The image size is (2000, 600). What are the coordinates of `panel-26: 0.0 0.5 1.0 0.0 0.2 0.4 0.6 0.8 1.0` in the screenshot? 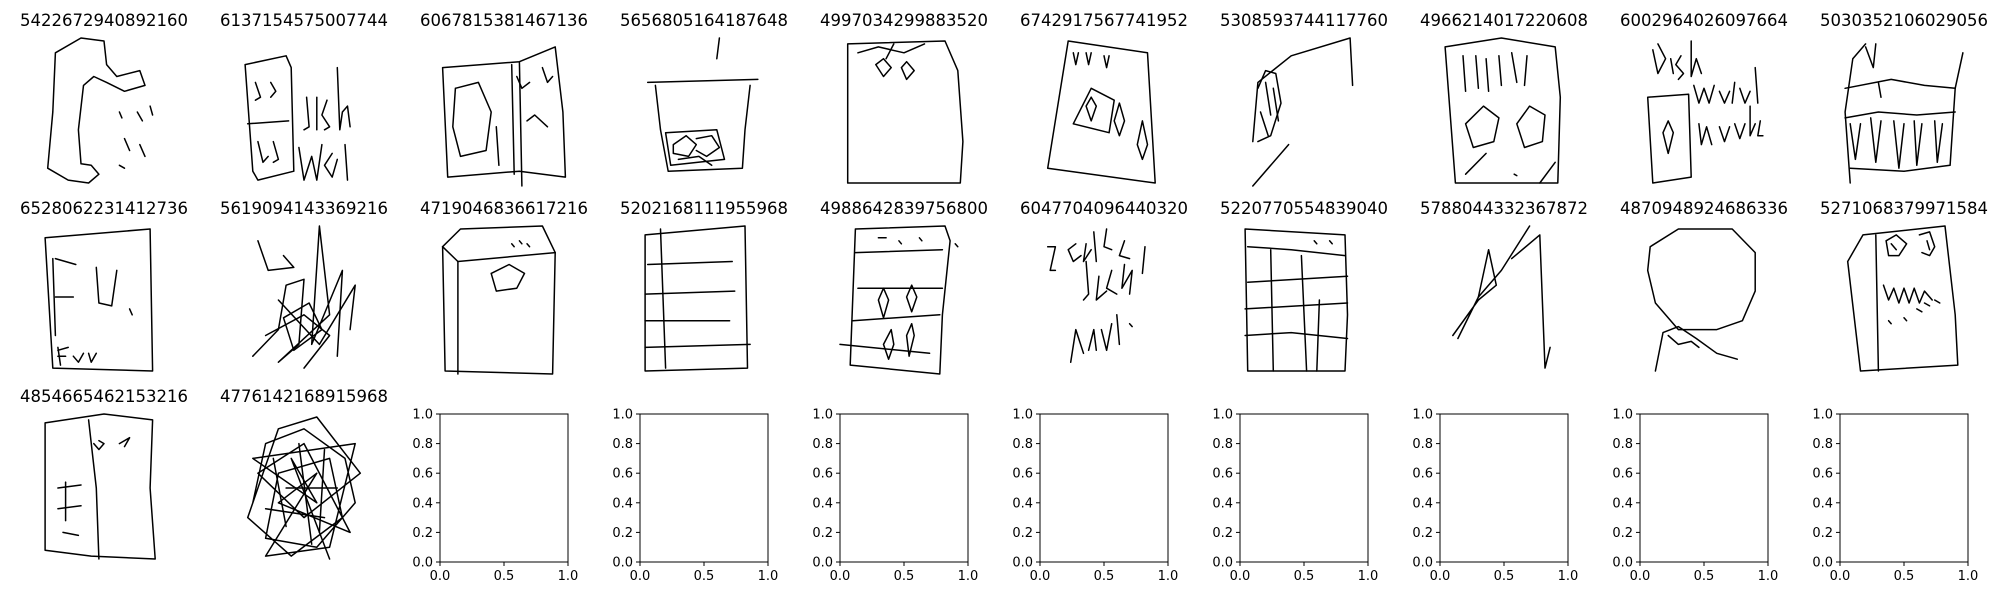 It's located at (1095, 496).